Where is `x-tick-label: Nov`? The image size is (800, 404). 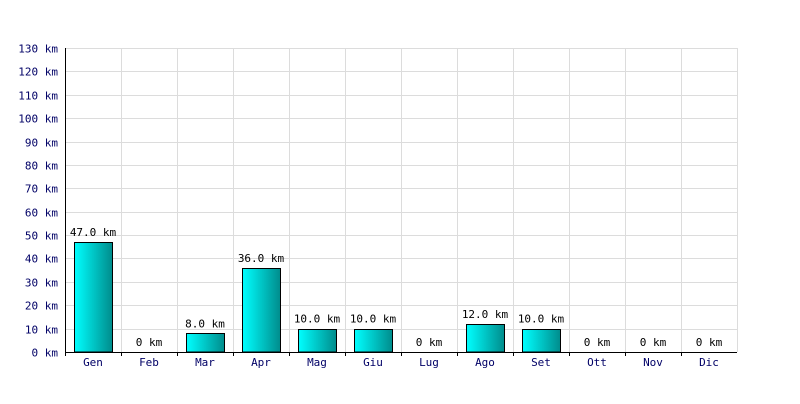
x-tick-label: Nov is located at coordinates (653, 362).